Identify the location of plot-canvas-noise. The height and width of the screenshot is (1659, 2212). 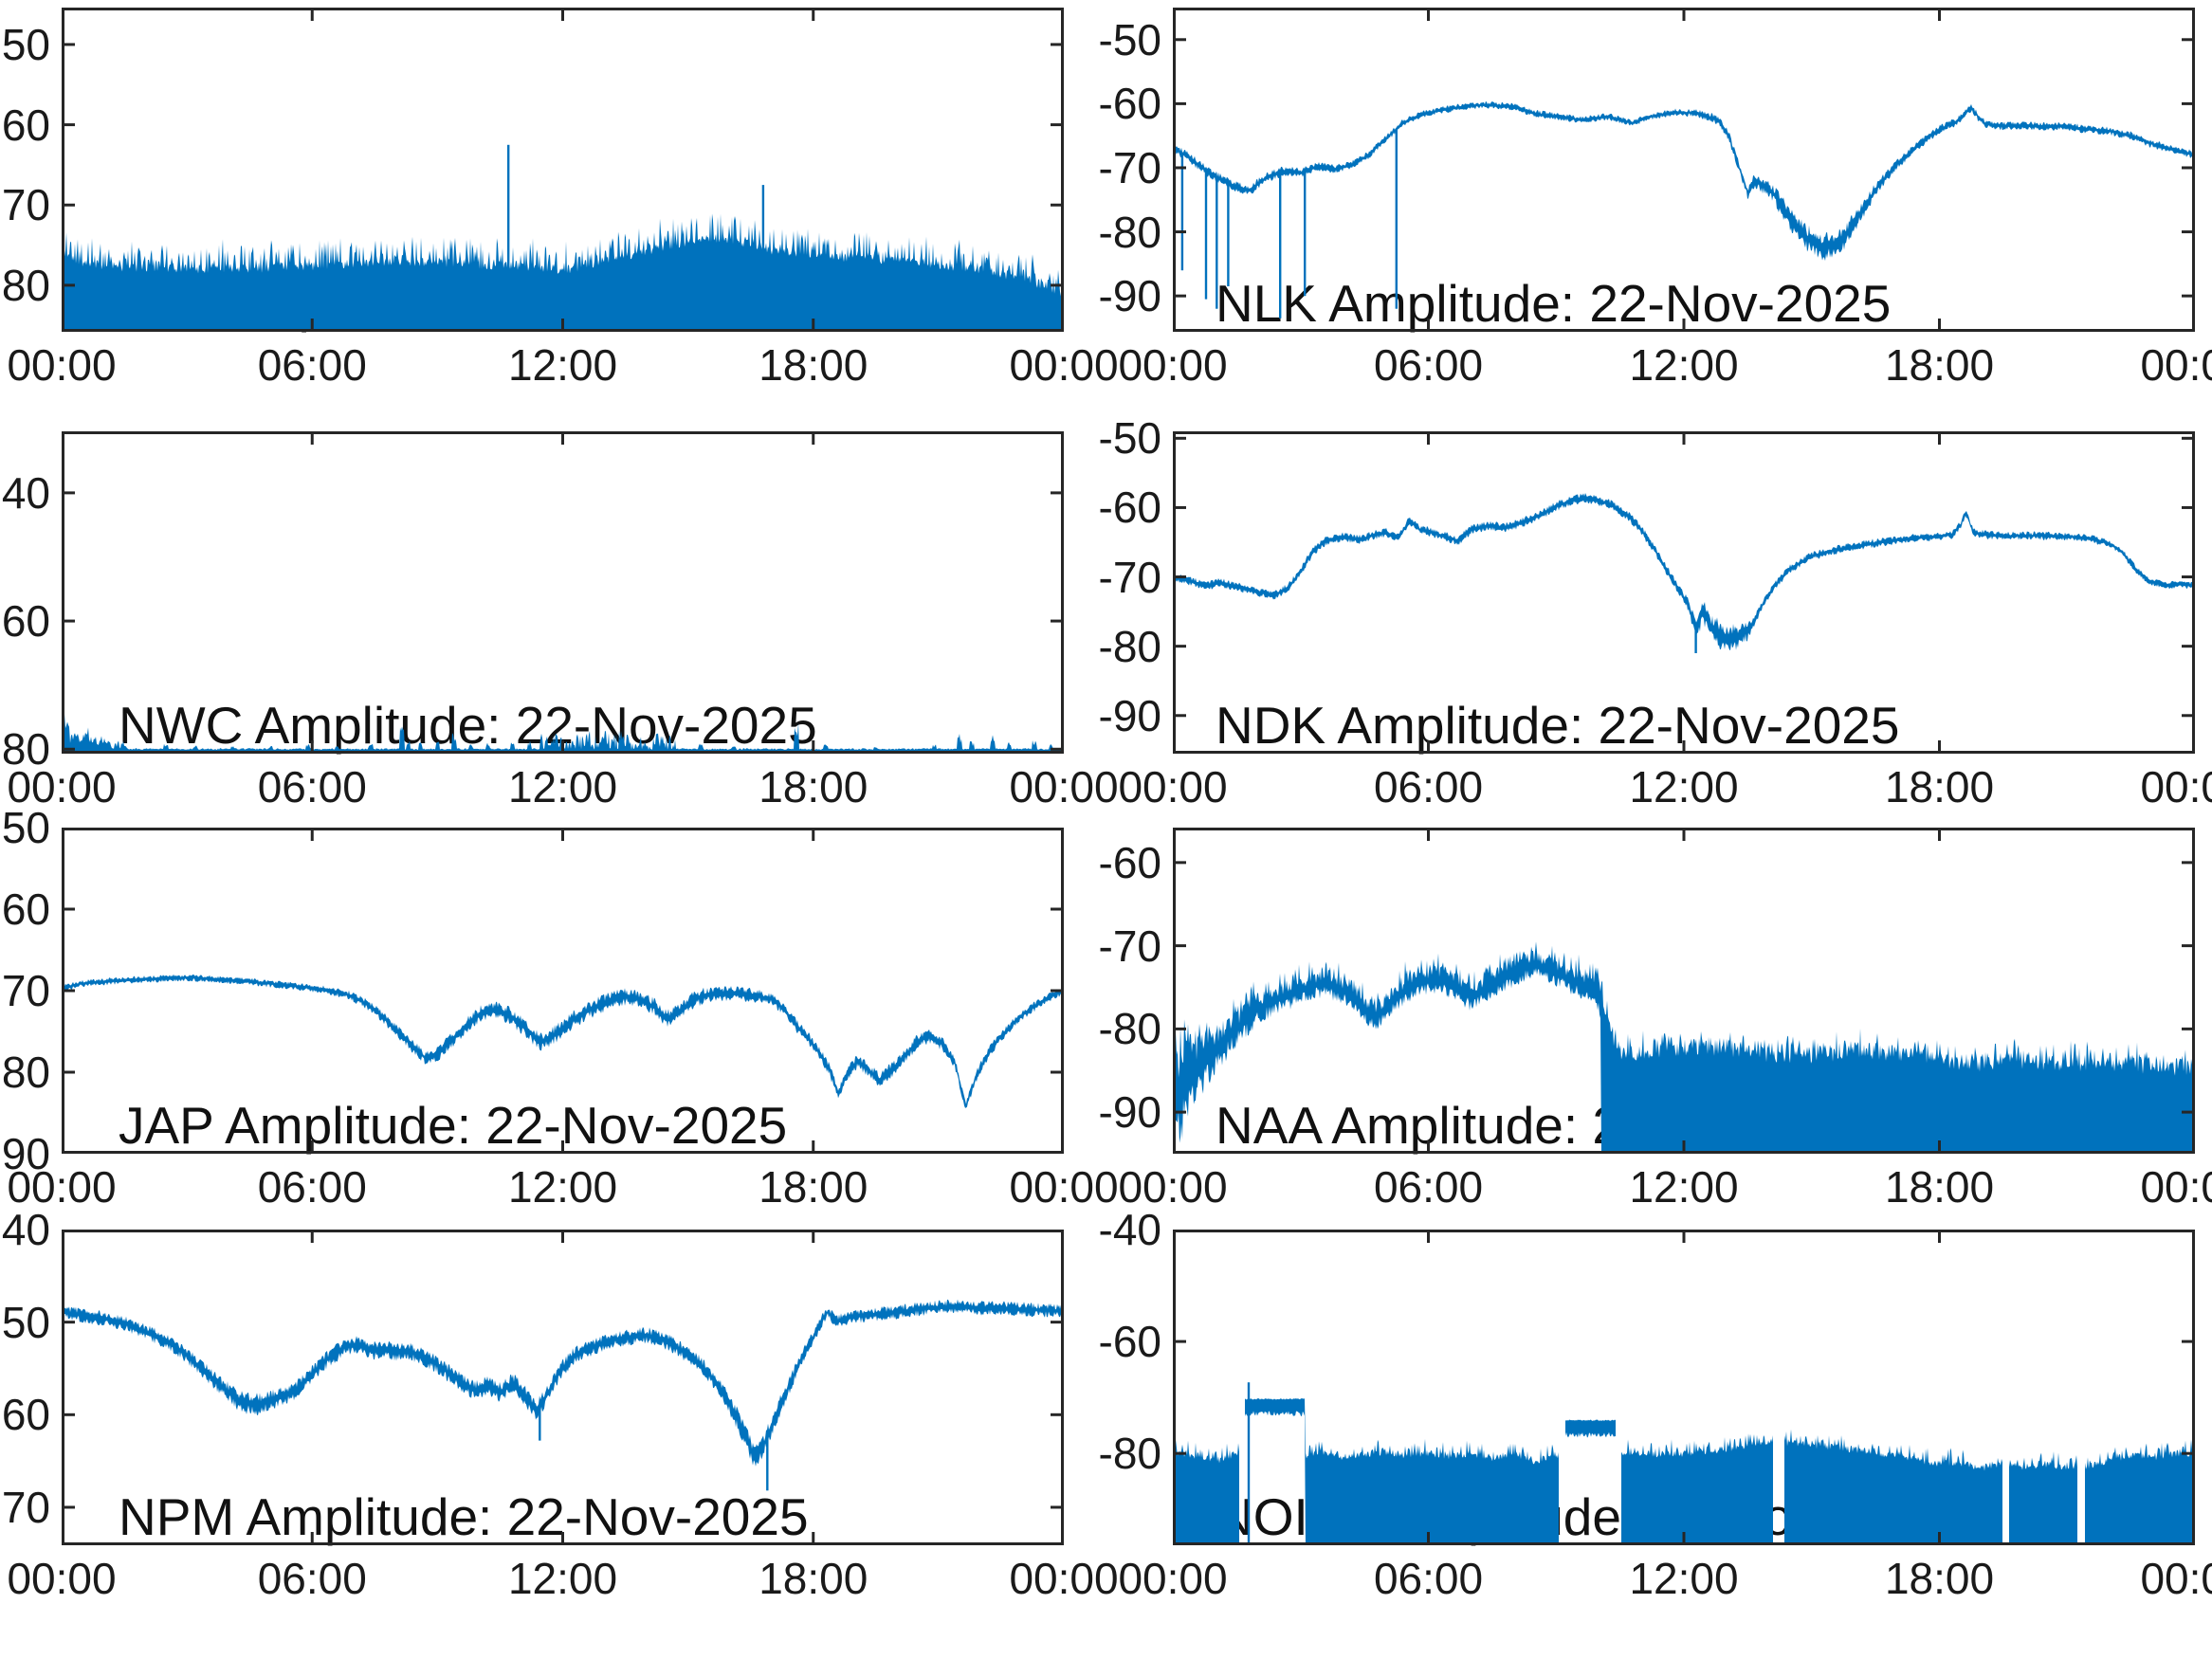
(1684, 1387).